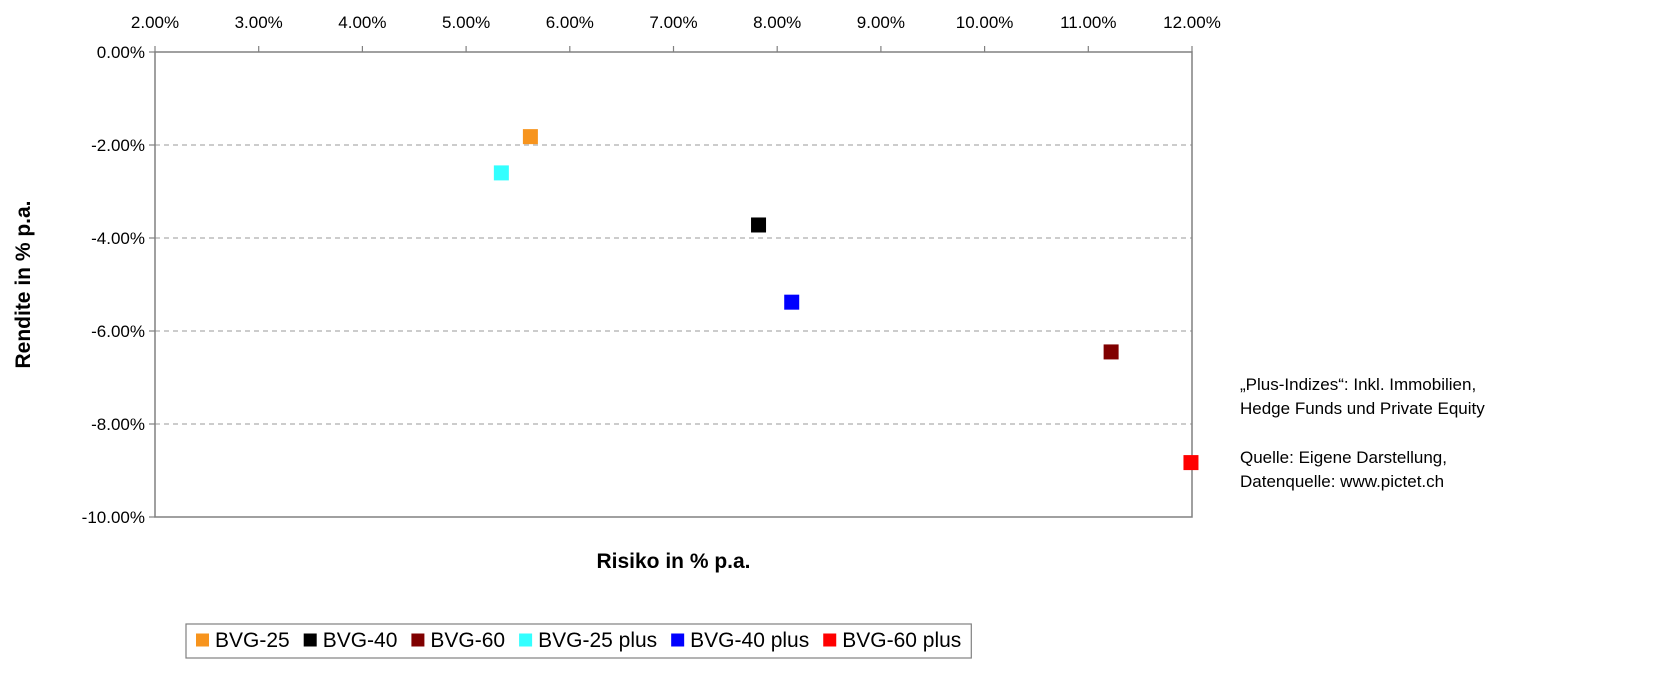 The image size is (1672, 673). I want to click on x-tick-label: 10.00%, so click(985, 22).